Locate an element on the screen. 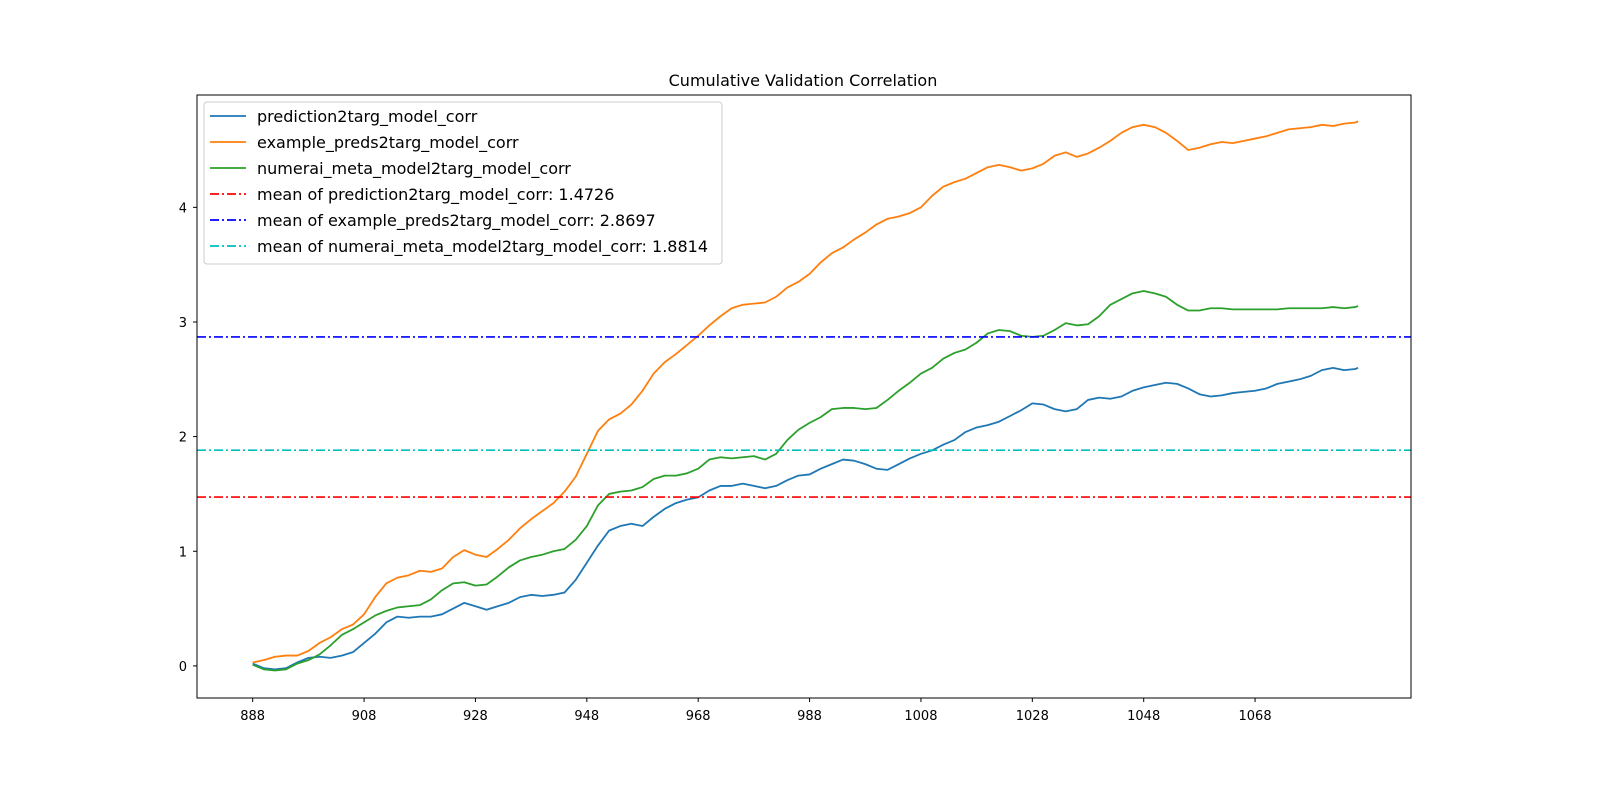 The height and width of the screenshot is (800, 1600). x-tick-label: 1048 is located at coordinates (1143, 716).